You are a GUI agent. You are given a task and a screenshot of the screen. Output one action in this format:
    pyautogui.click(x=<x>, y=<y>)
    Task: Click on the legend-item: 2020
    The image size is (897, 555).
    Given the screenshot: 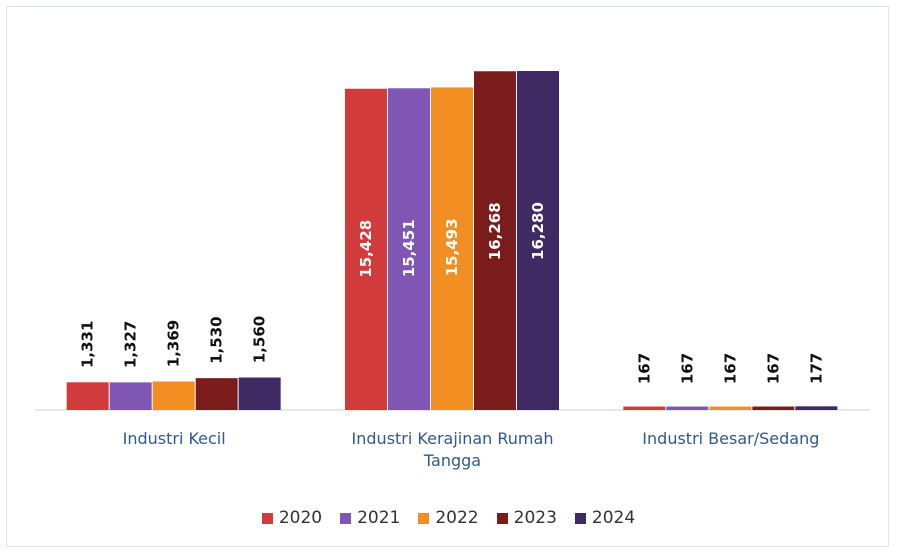 What is the action you would take?
    pyautogui.click(x=292, y=518)
    